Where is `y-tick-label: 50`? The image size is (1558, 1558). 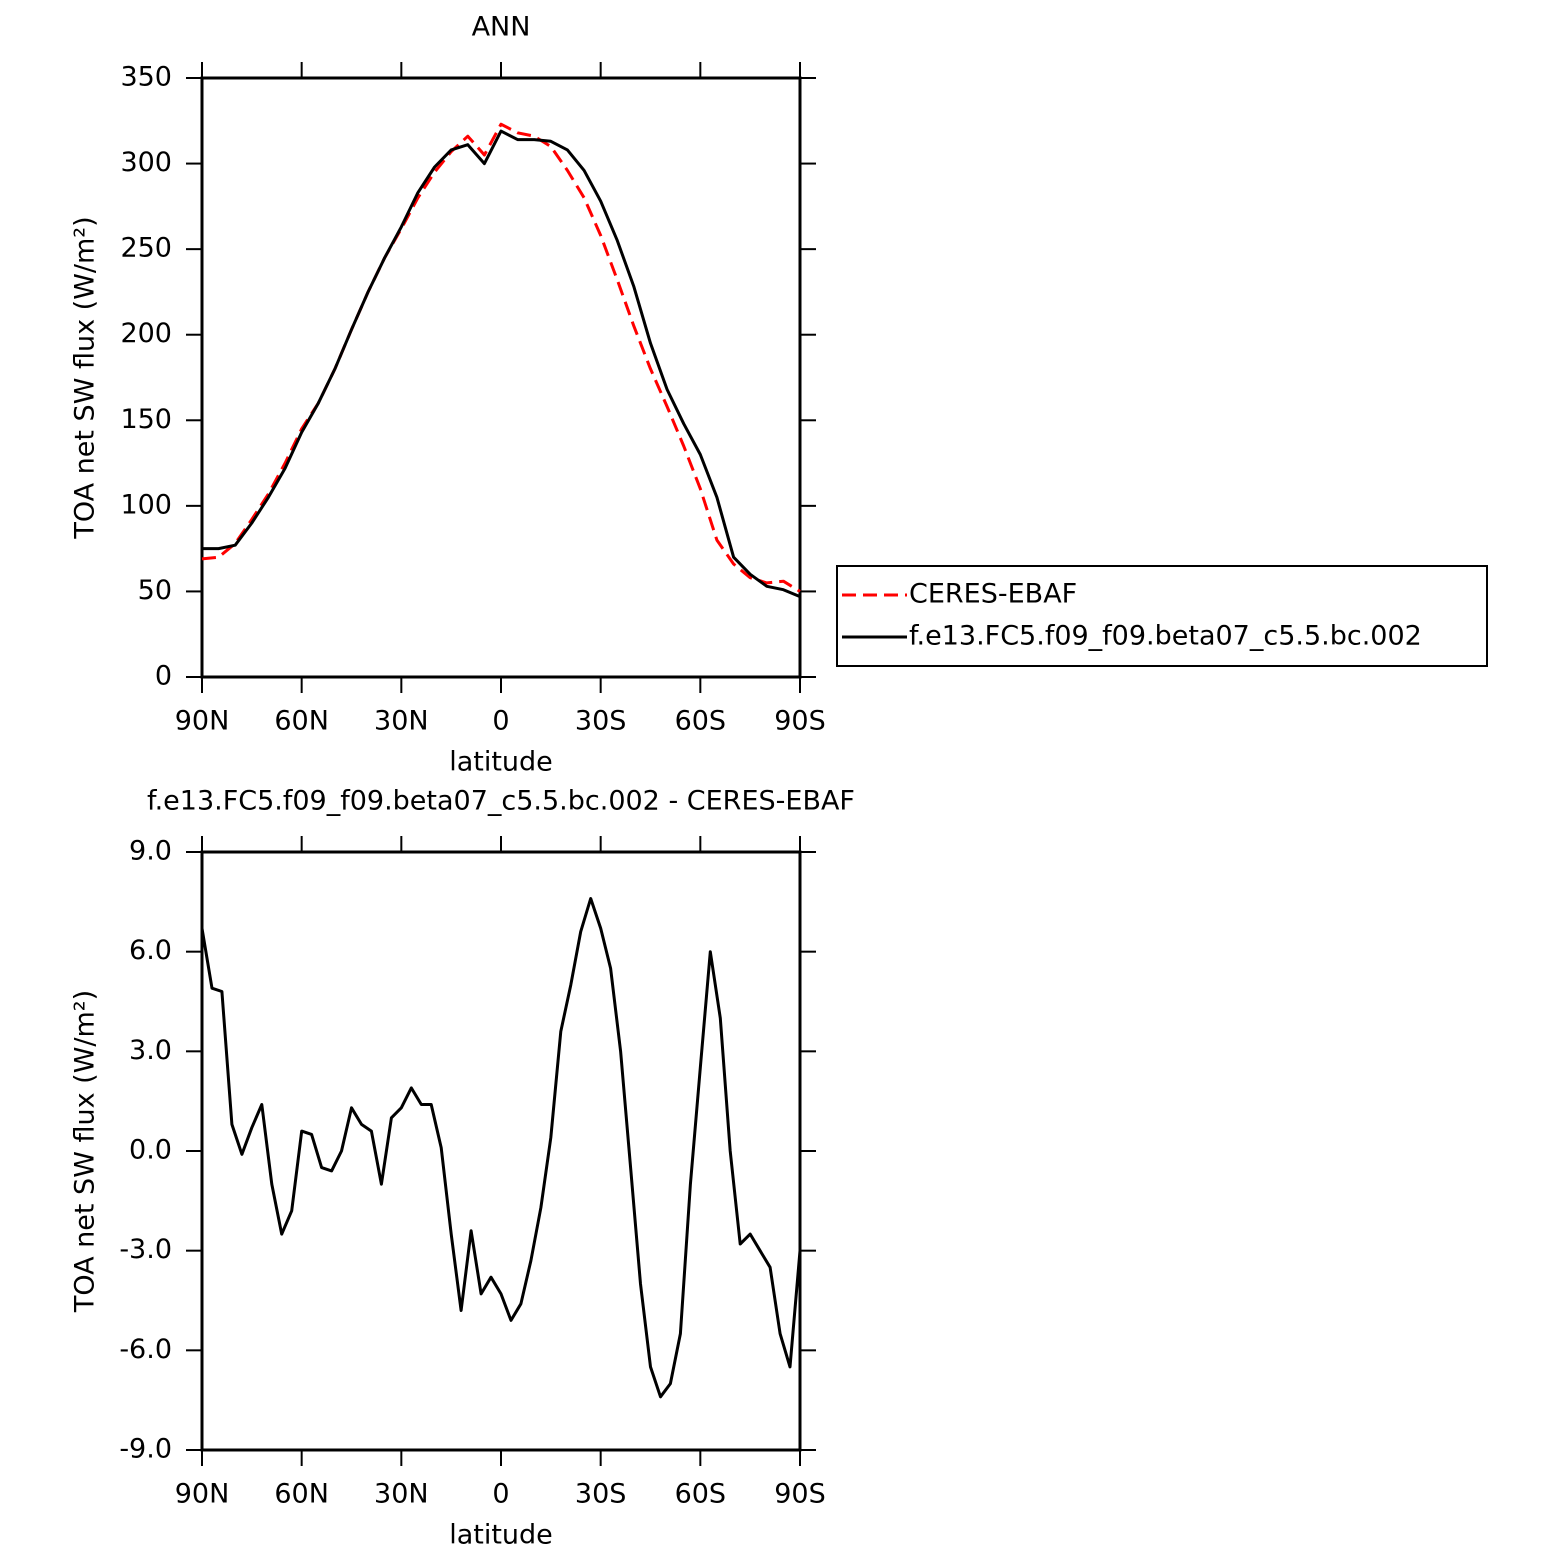 y-tick-label: 50 is located at coordinates (155, 590).